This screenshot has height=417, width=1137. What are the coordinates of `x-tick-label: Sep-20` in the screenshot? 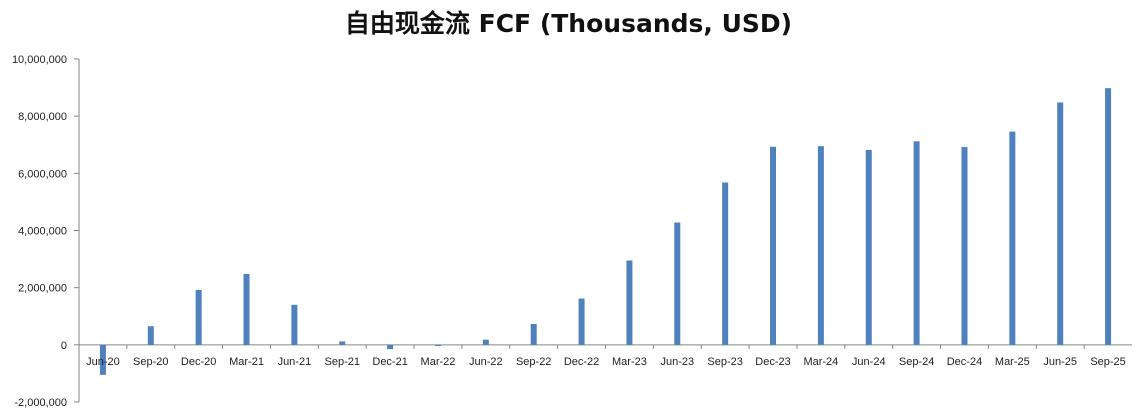 It's located at (150, 362).